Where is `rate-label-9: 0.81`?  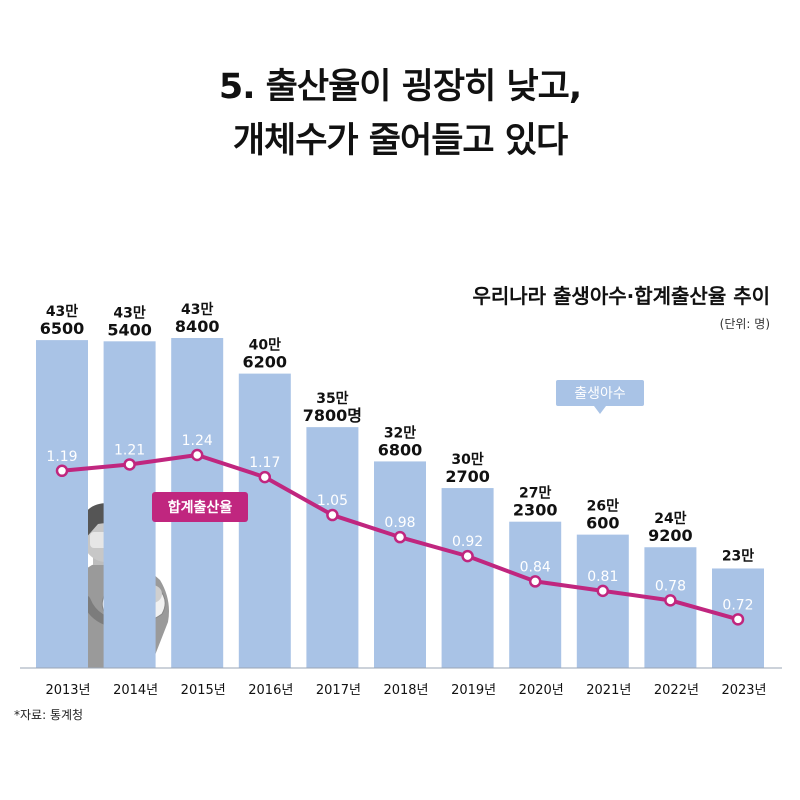 rate-label-9: 0.81 is located at coordinates (602, 577).